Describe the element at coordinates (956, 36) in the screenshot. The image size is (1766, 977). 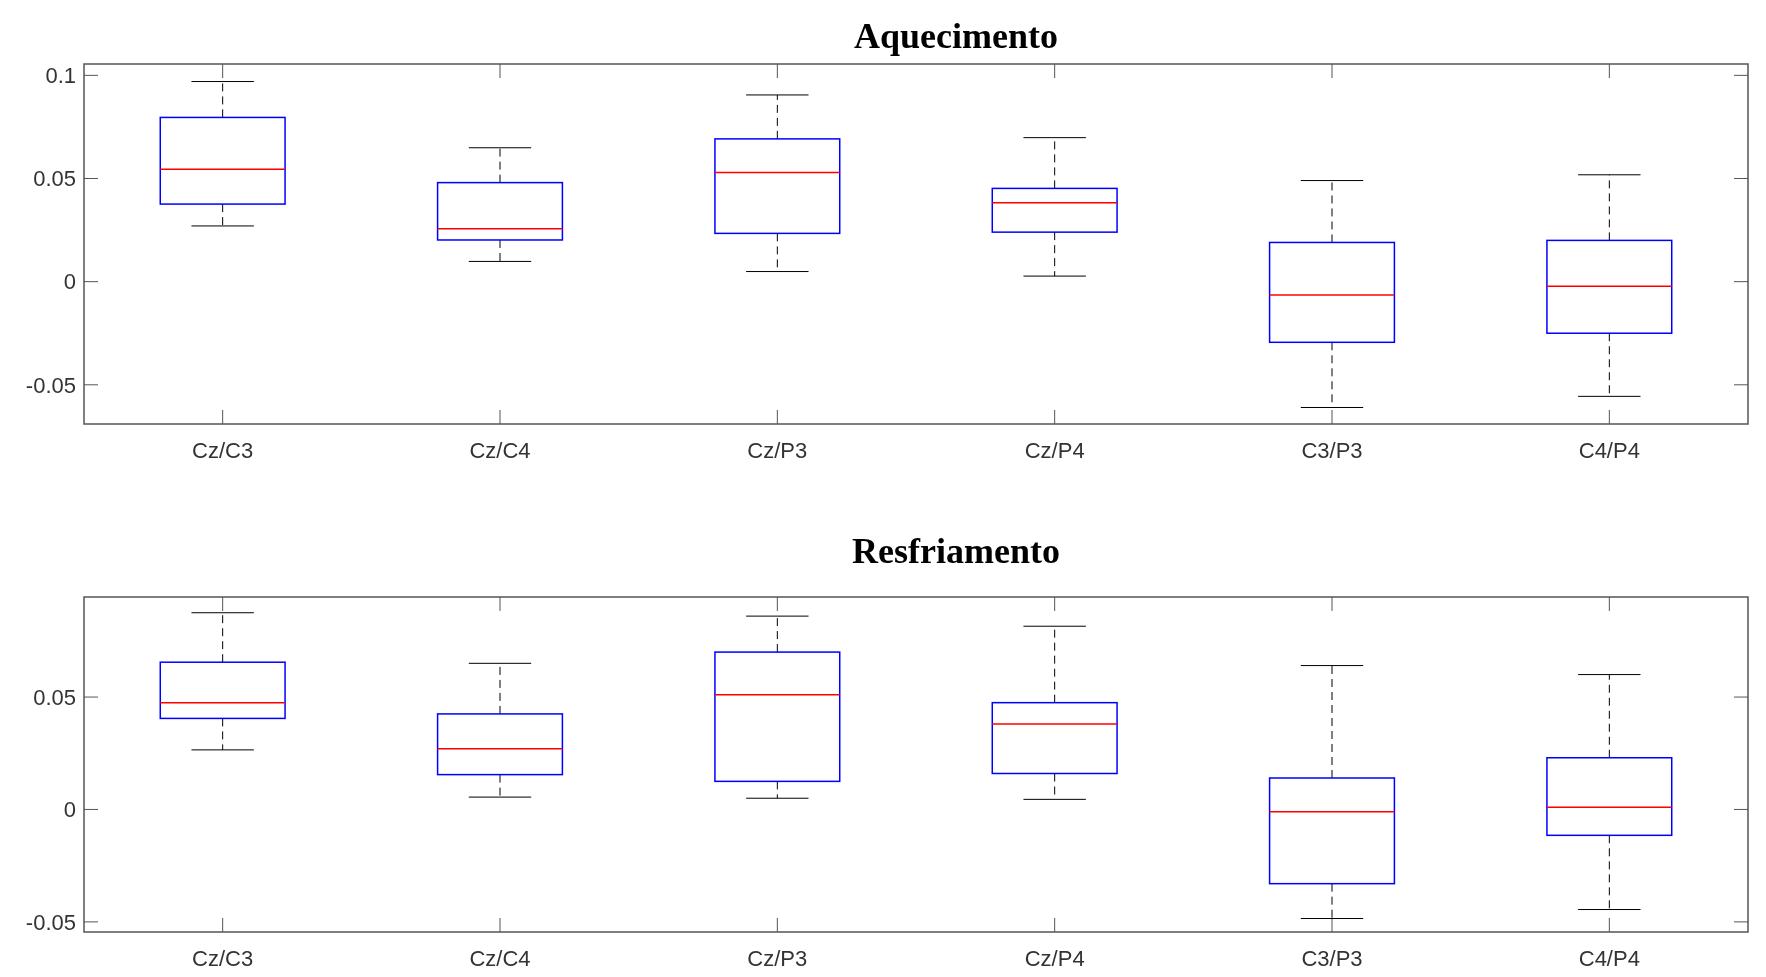
I see `chart-title: Aquecimento` at that location.